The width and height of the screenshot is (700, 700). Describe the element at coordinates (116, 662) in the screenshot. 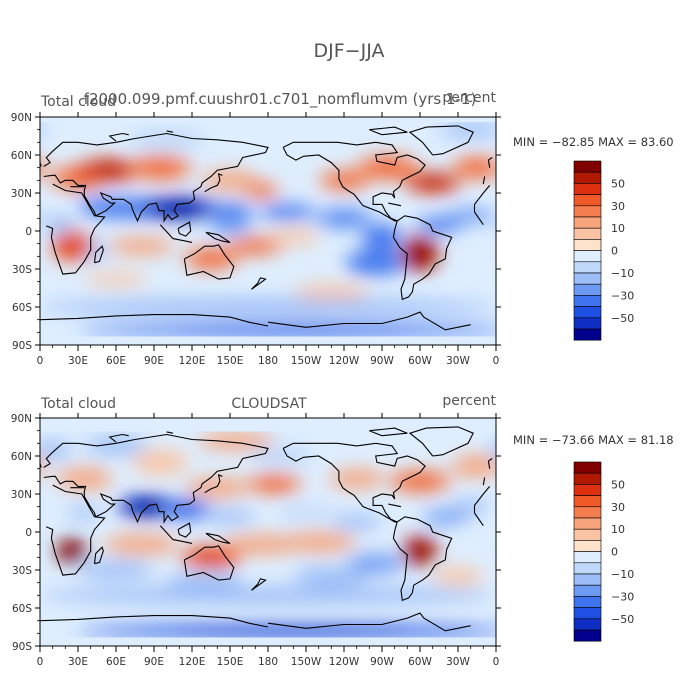

I see `x-tick-label: 60E` at that location.